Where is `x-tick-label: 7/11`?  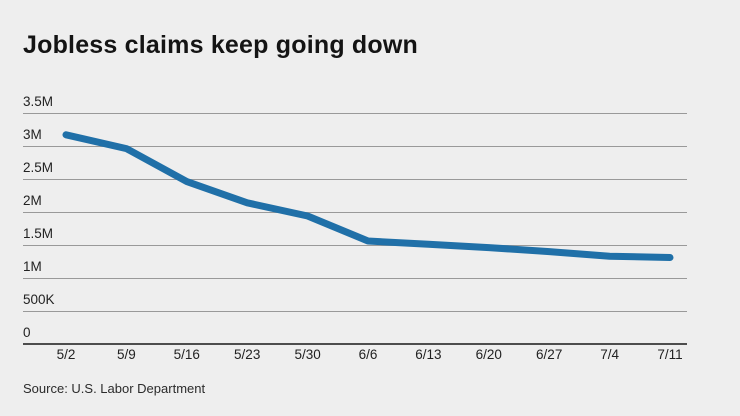 x-tick-label: 7/11 is located at coordinates (670, 354).